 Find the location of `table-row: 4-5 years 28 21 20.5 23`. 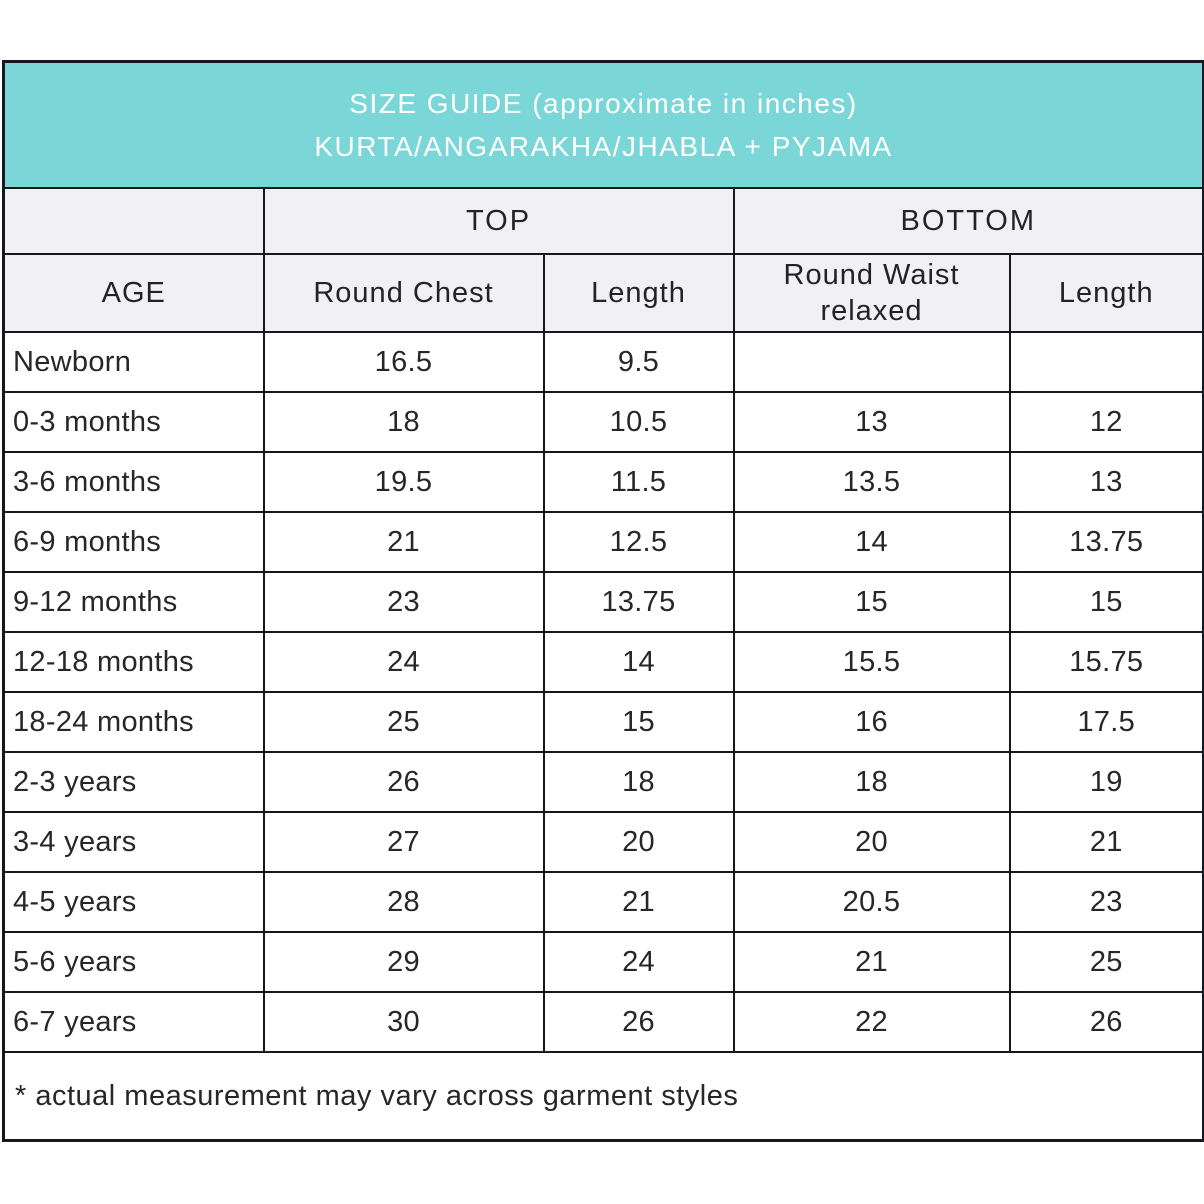

table-row: 4-5 years 28 21 20.5 23 is located at coordinates (603, 902).